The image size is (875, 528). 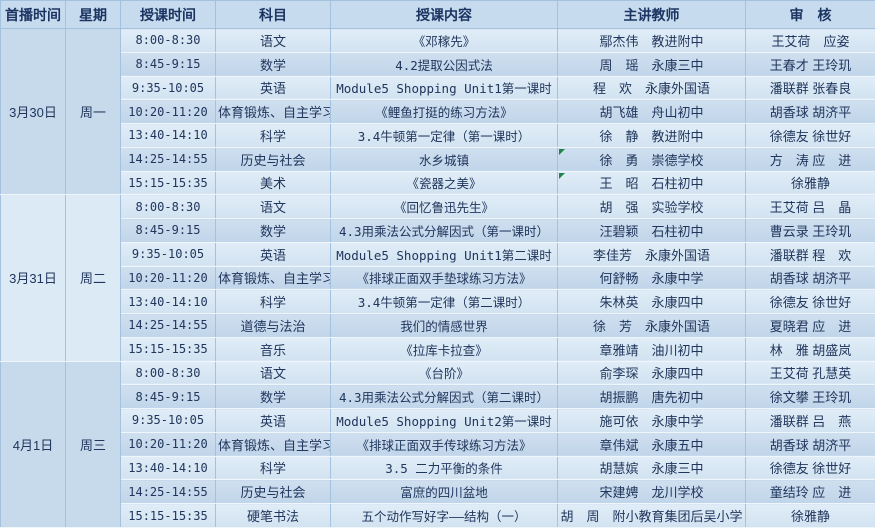 What do you see at coordinates (93, 444) in the screenshot?
I see `weekday-cell: 周三` at bounding box center [93, 444].